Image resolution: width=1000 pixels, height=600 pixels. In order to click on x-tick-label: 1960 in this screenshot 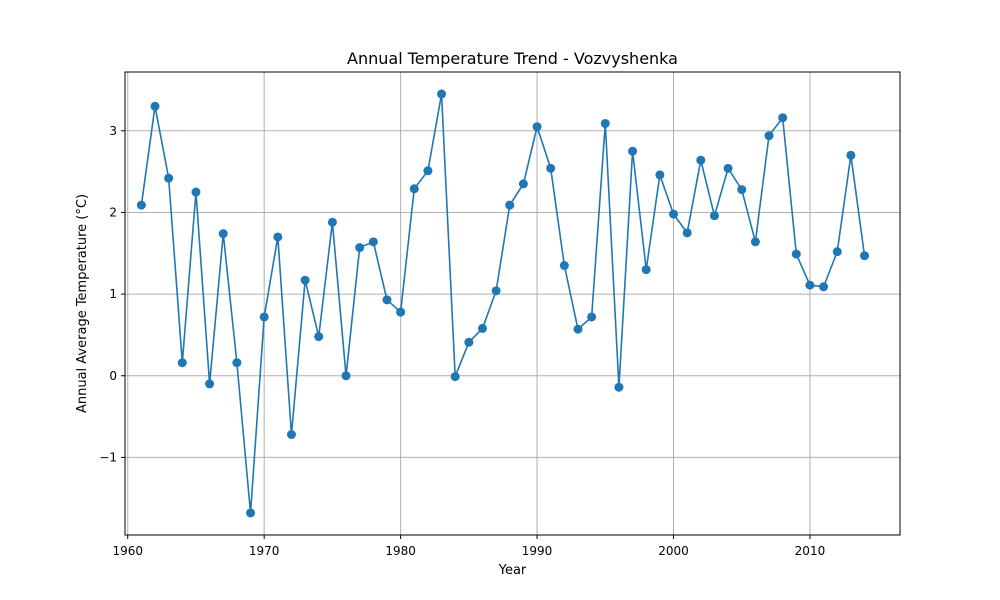, I will do `click(127, 551)`.